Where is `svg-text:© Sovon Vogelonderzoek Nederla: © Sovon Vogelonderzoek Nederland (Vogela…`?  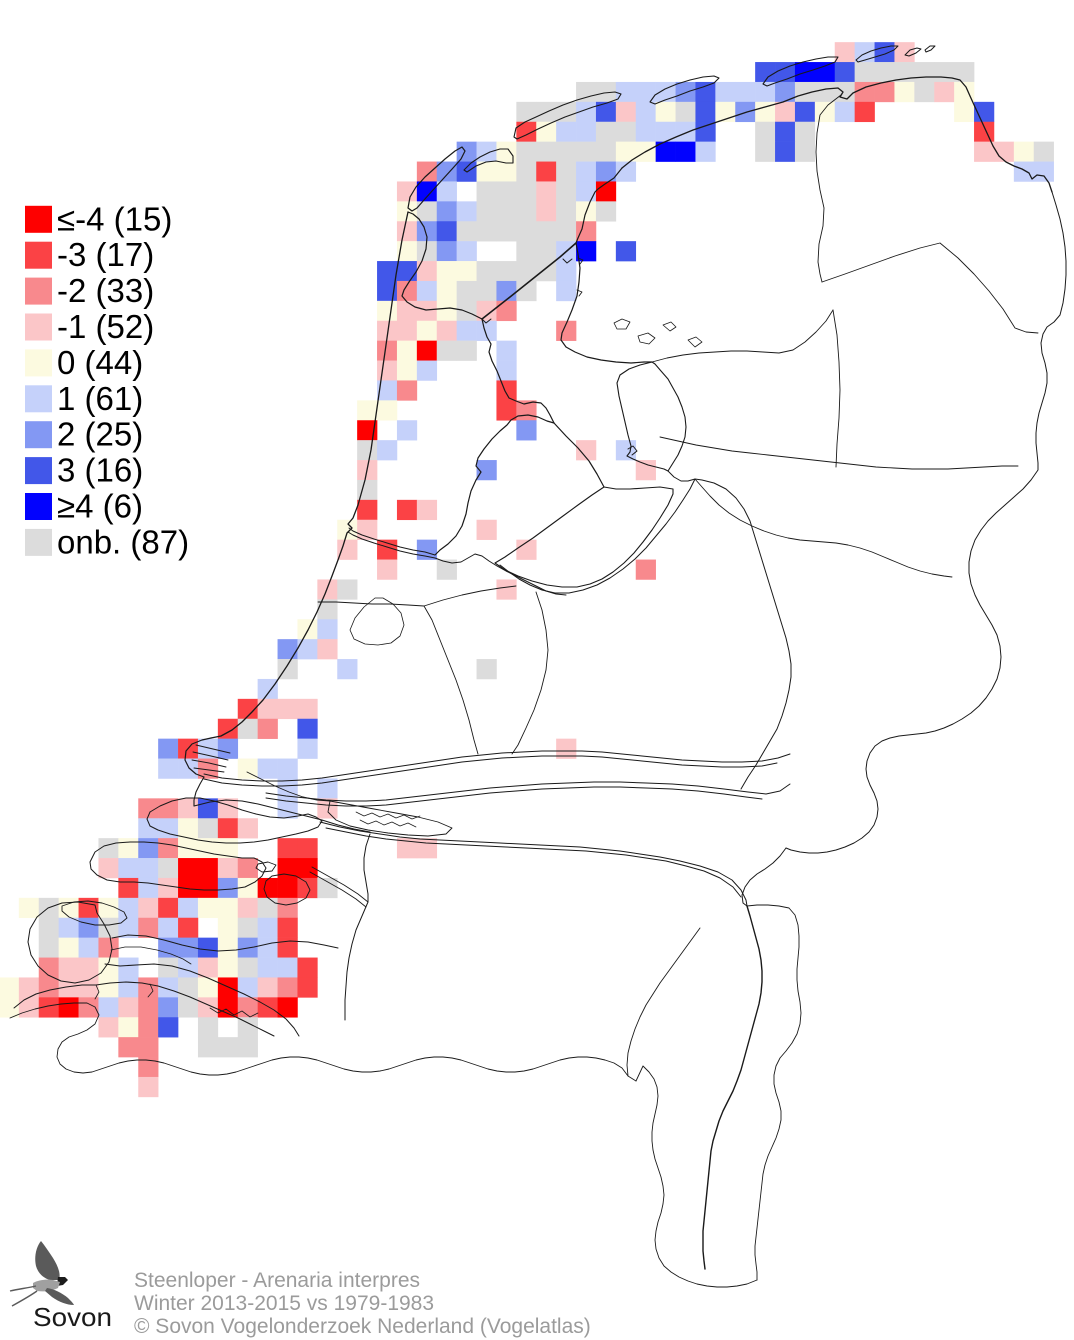 svg-text:© Sovon Vogelonderzoek Nederla: © Sovon Vogelonderzoek Nederland (Vogela… is located at coordinates (362, 1326).